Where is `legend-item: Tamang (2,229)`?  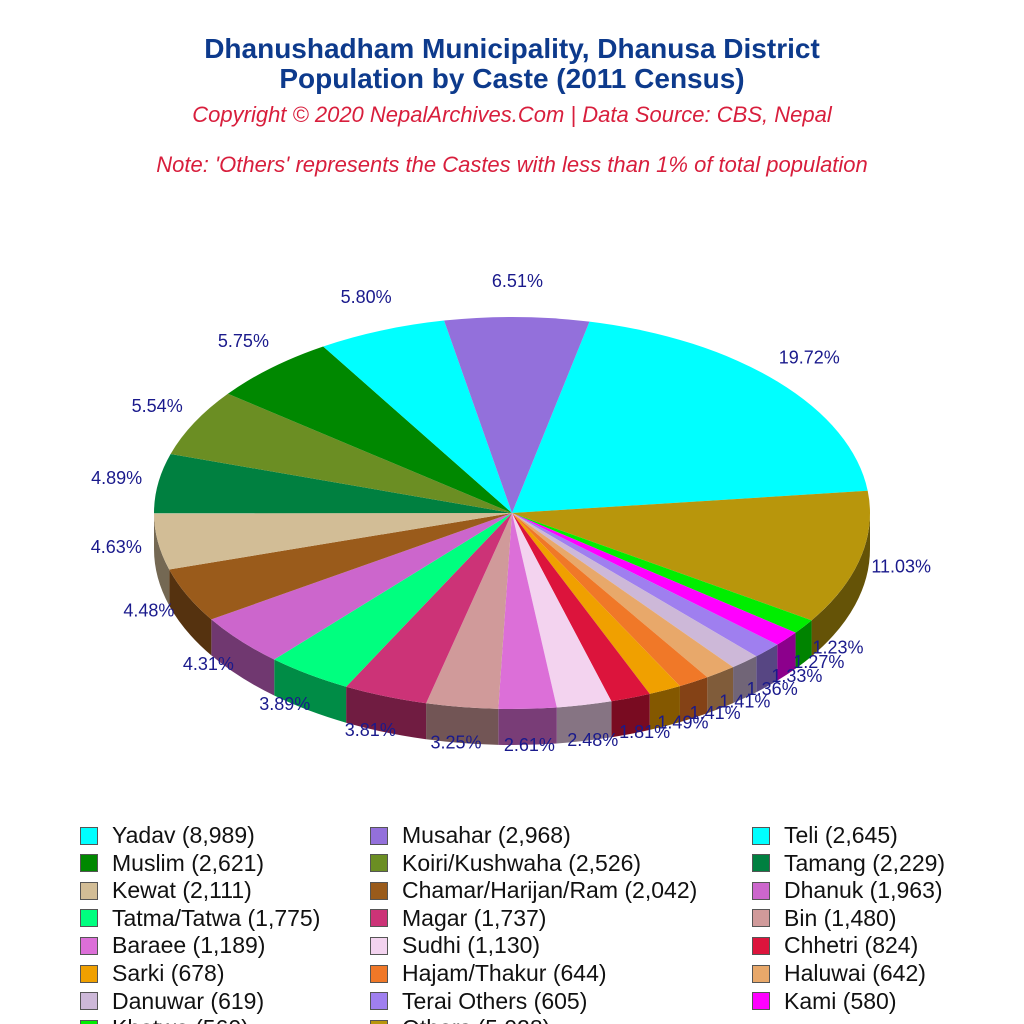
legend-item: Tamang (2,229) is located at coordinates (848, 863).